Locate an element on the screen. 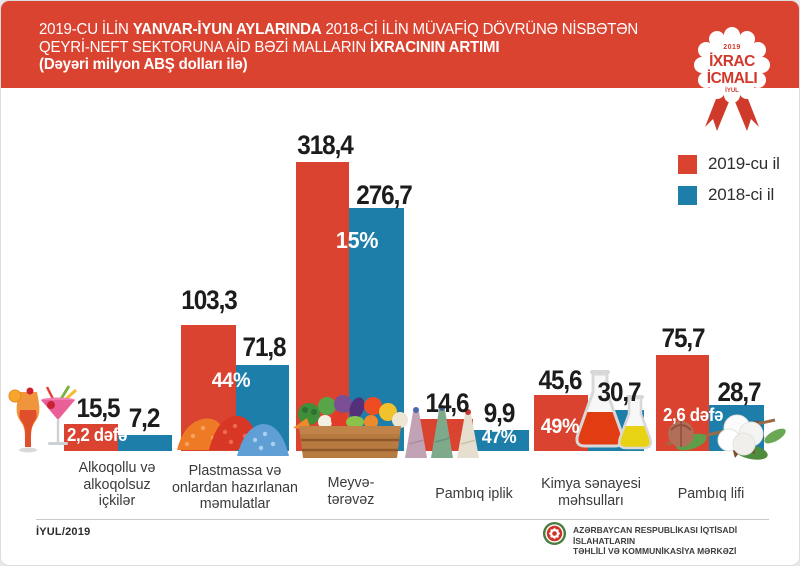 This screenshot has width=800, height=566. category-label: Pambıq iplik is located at coordinates (474, 493).